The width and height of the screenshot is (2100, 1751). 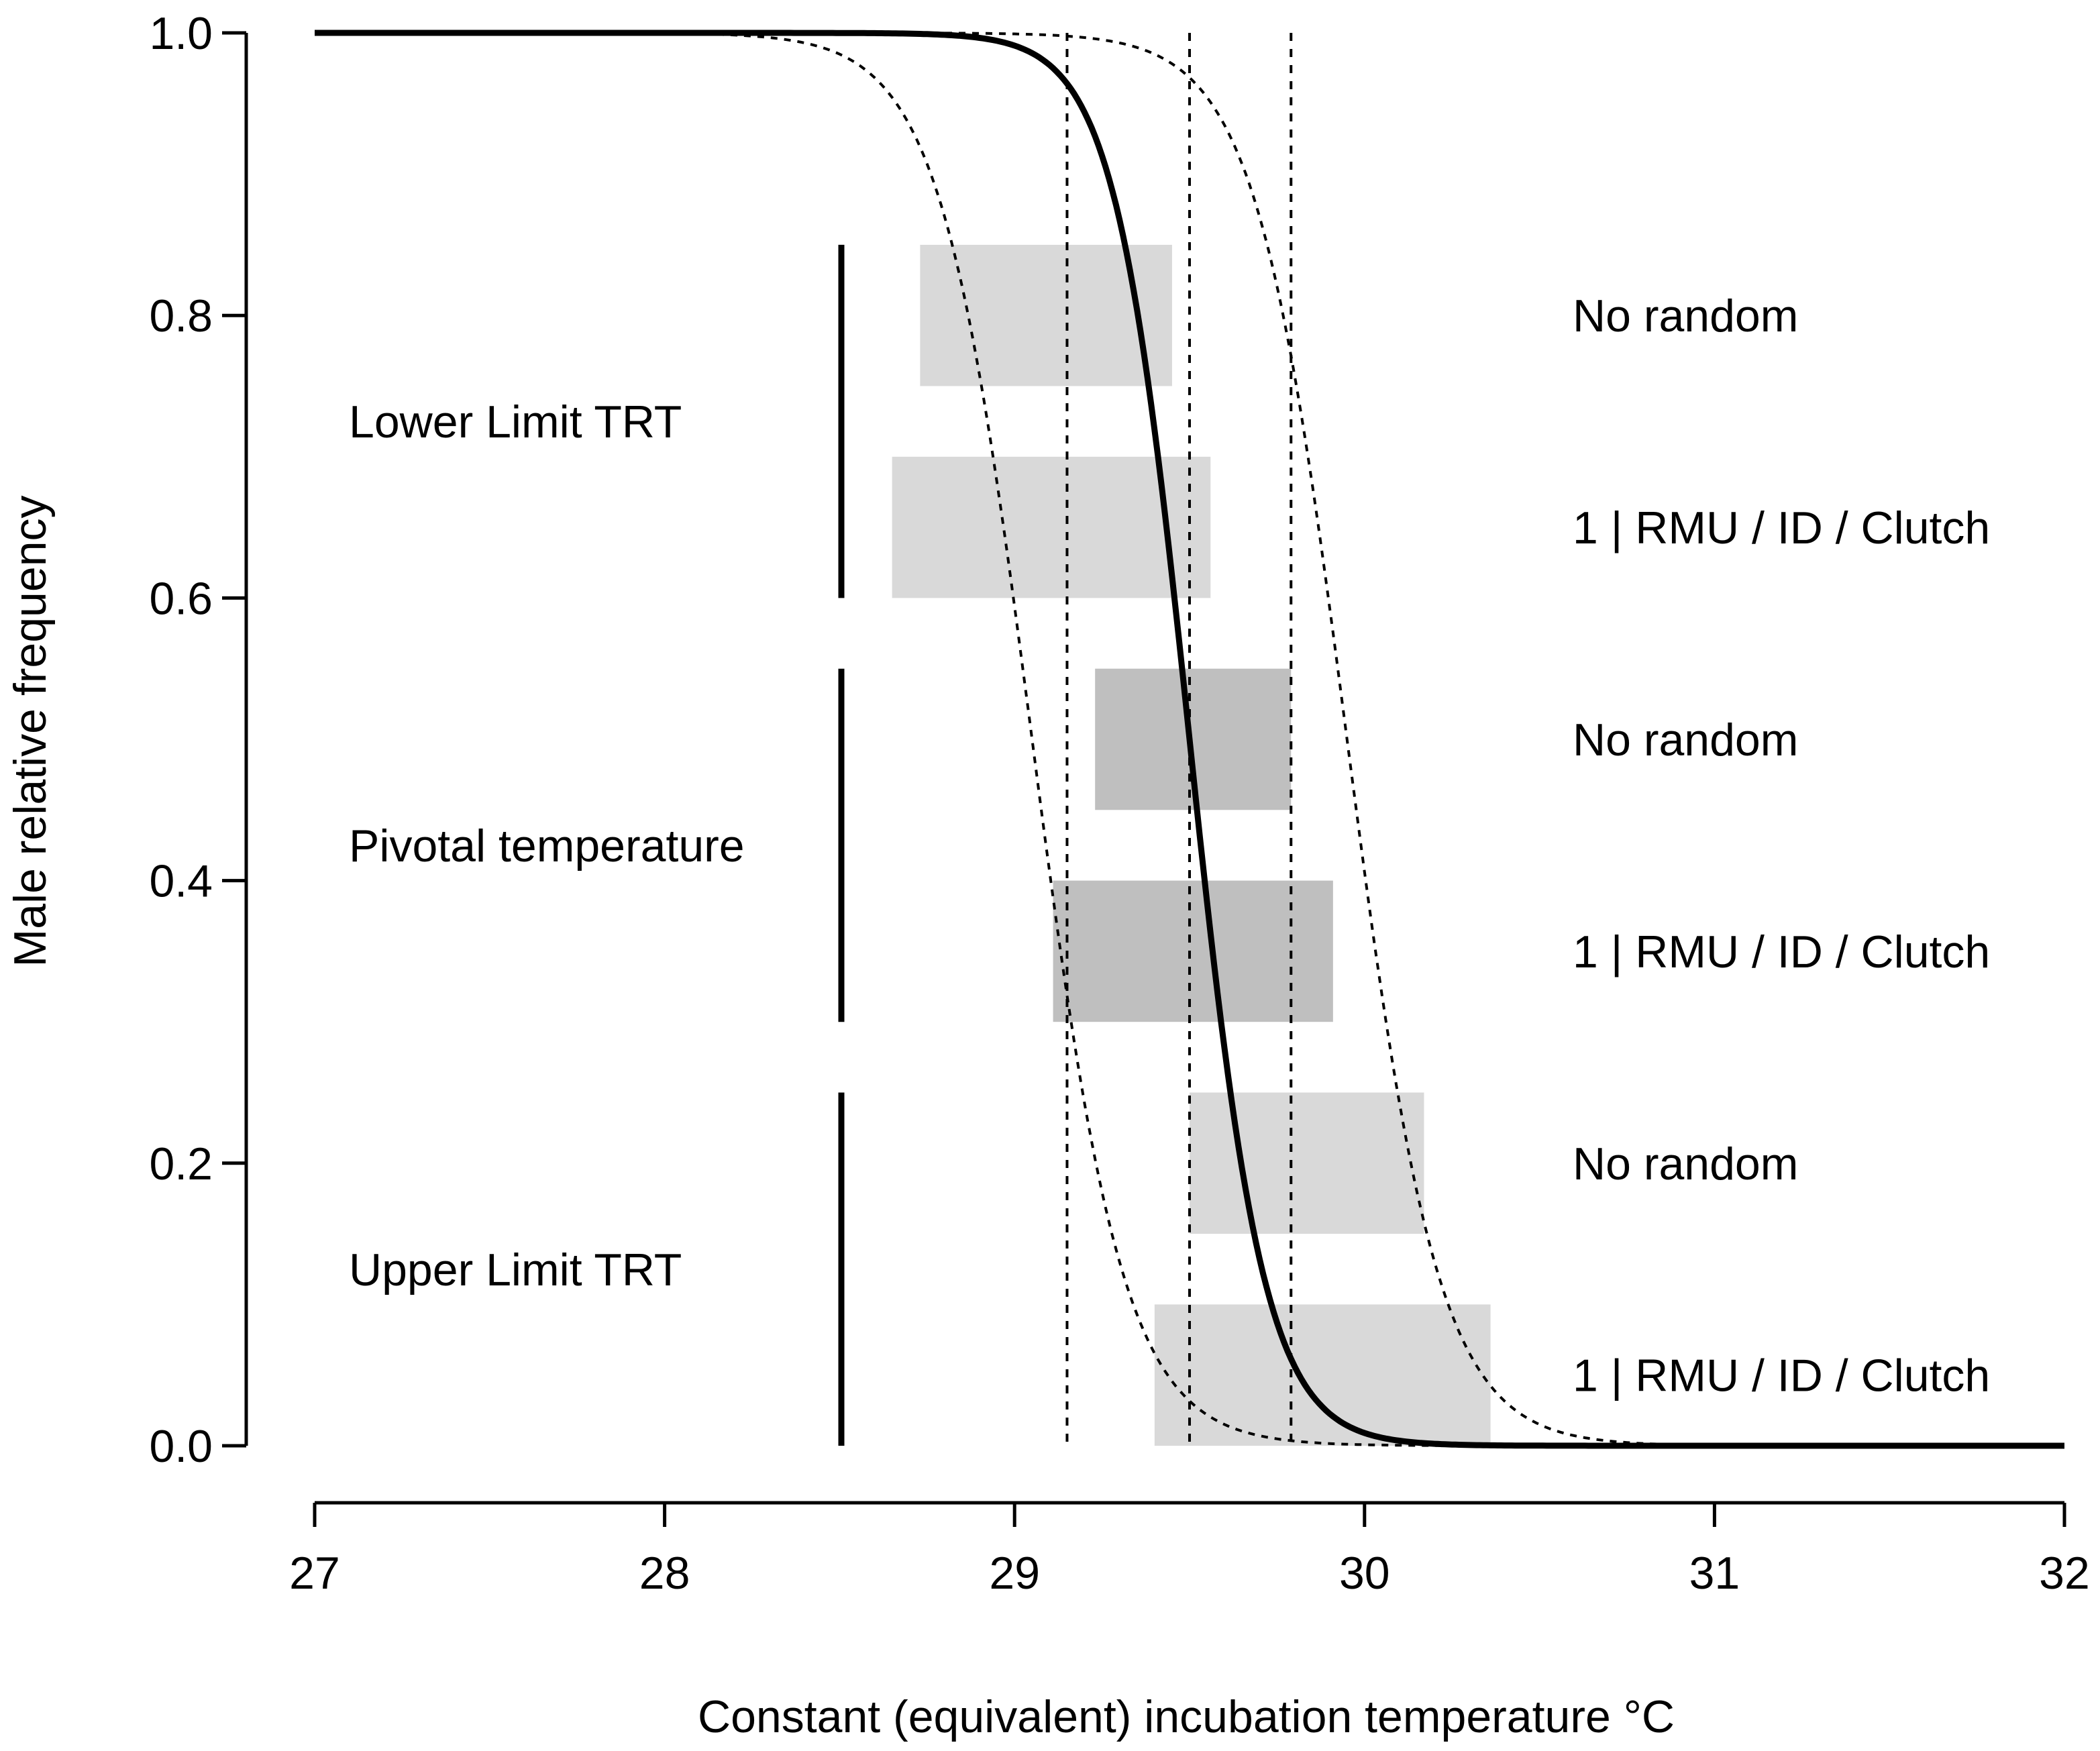 What do you see at coordinates (181, 1163) in the screenshot?
I see `y-tick-label: 0.2` at bounding box center [181, 1163].